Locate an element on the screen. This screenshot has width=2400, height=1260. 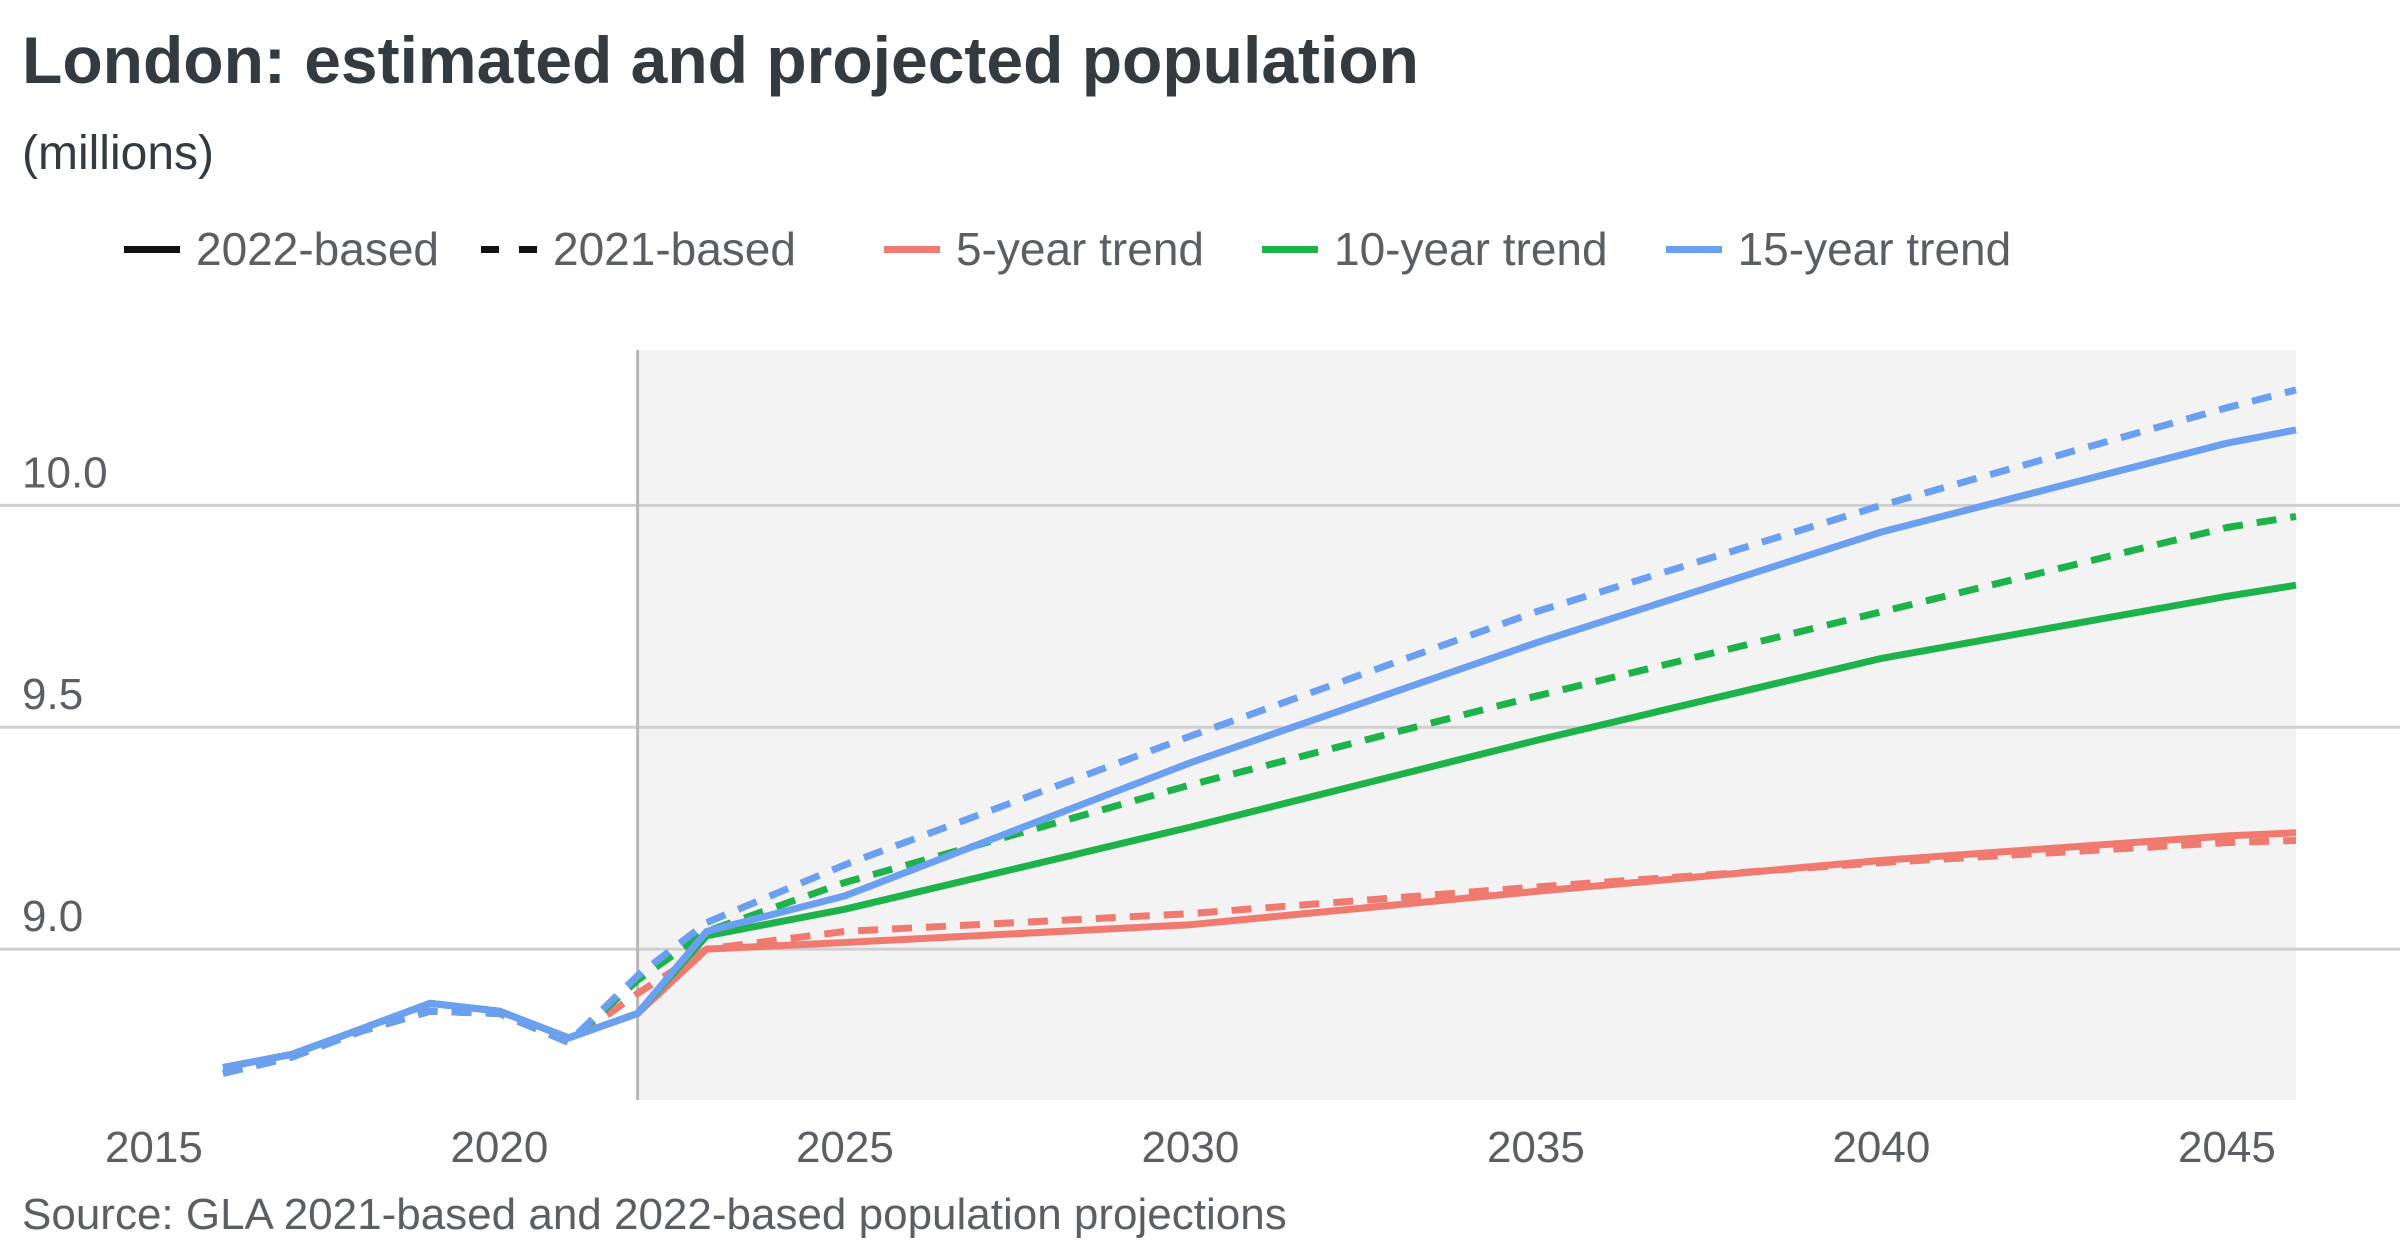
legend-label: 2021-based is located at coordinates (674, 249).